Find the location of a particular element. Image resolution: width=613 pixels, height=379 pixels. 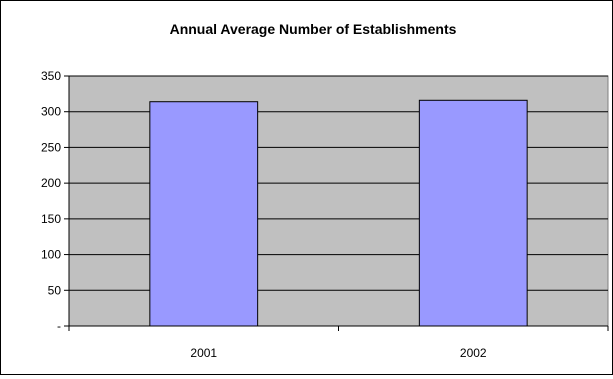

y-tick-label: - is located at coordinates (59, 326).